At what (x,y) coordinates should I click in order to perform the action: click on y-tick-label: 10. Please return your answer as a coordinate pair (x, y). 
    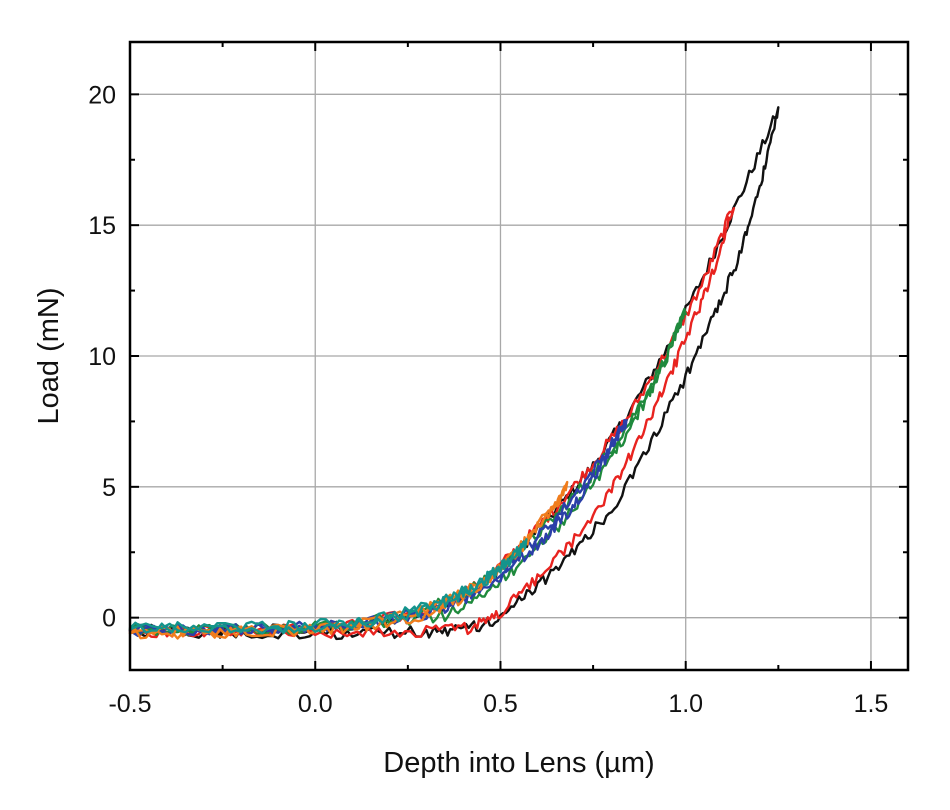
    Looking at the image, I should click on (102, 357).